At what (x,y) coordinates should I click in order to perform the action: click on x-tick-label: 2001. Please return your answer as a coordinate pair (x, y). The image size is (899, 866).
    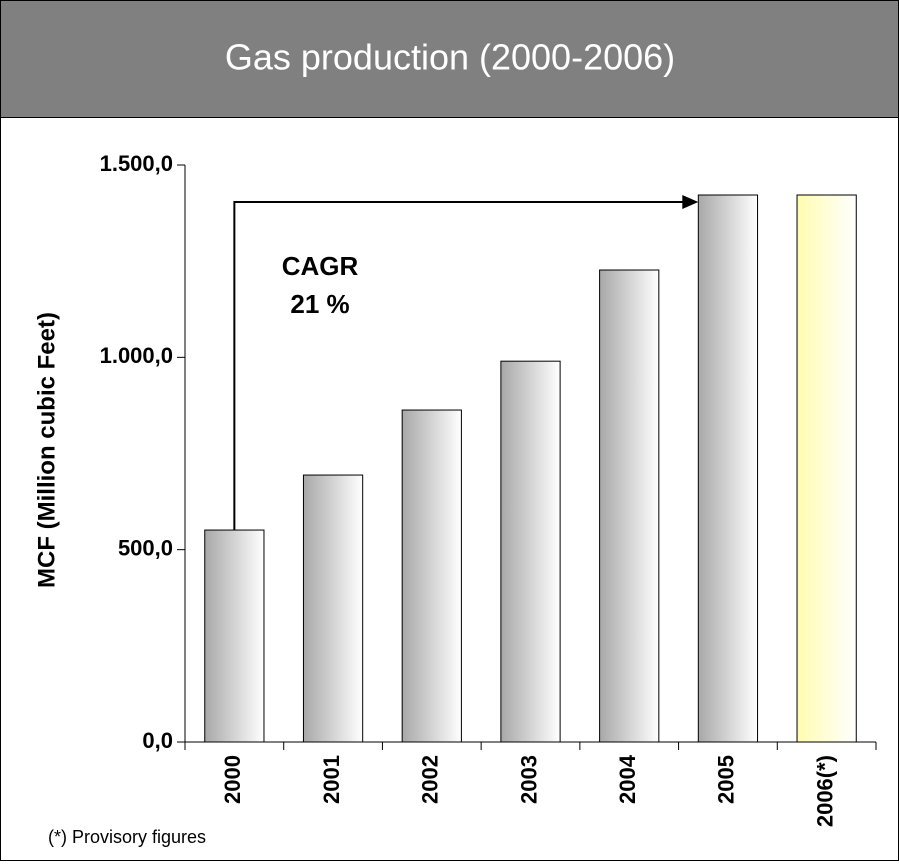
    Looking at the image, I should click on (331, 779).